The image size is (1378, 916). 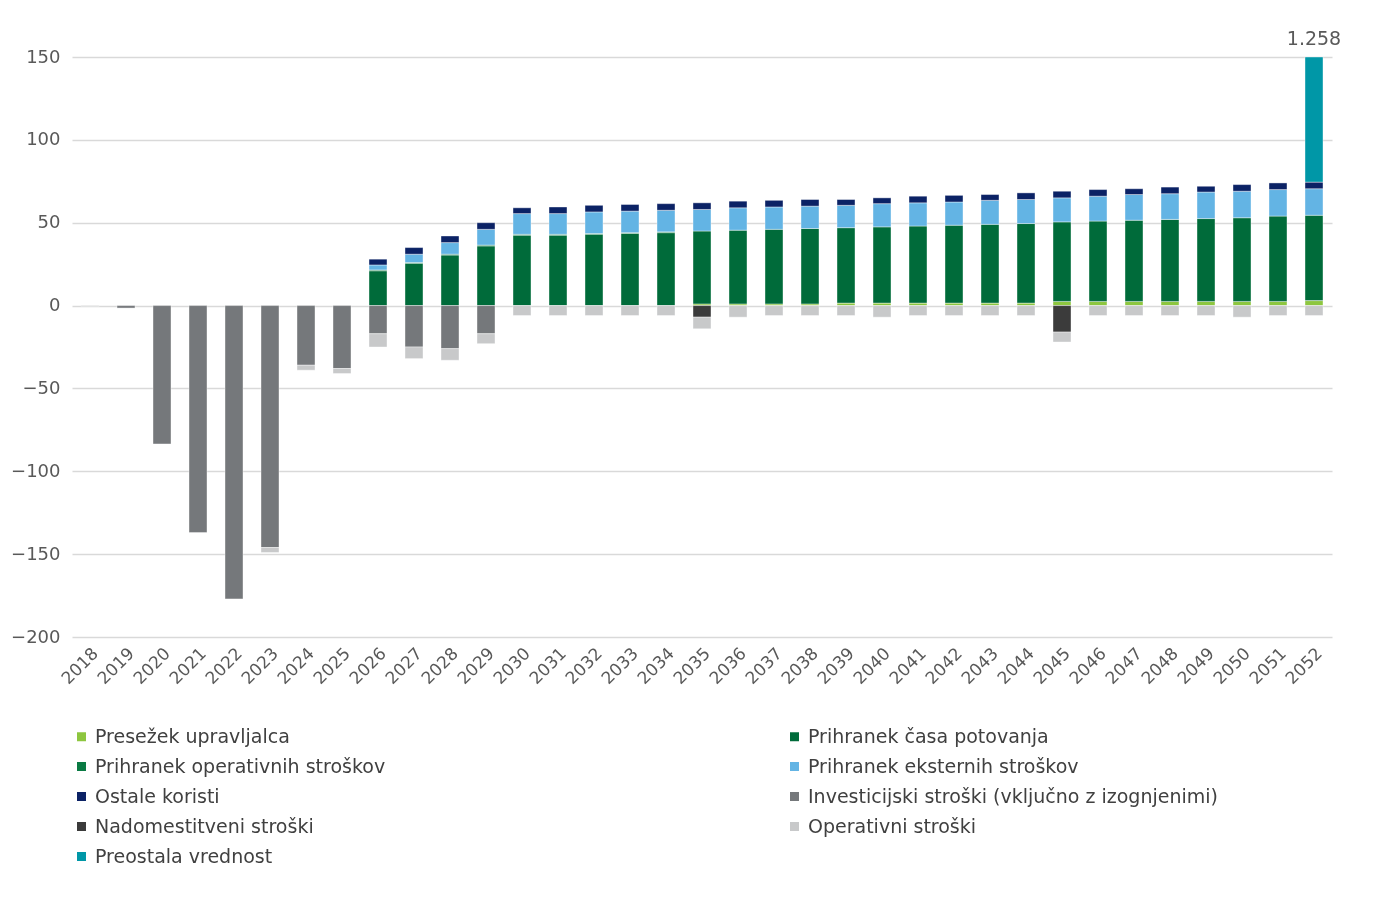 What do you see at coordinates (43, 139) in the screenshot?
I see `y-tick-label: 100` at bounding box center [43, 139].